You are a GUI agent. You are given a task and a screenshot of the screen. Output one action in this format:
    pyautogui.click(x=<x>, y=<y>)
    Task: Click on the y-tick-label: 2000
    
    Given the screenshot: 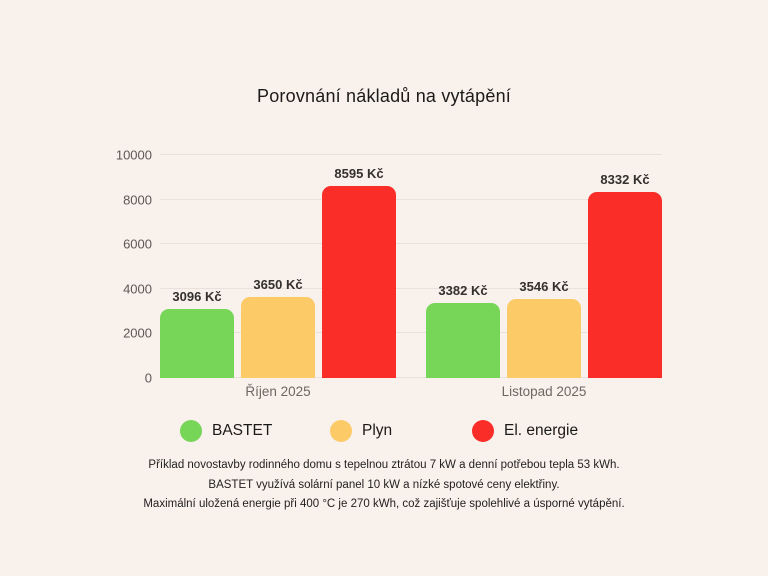 What is the action you would take?
    pyautogui.click(x=137, y=333)
    